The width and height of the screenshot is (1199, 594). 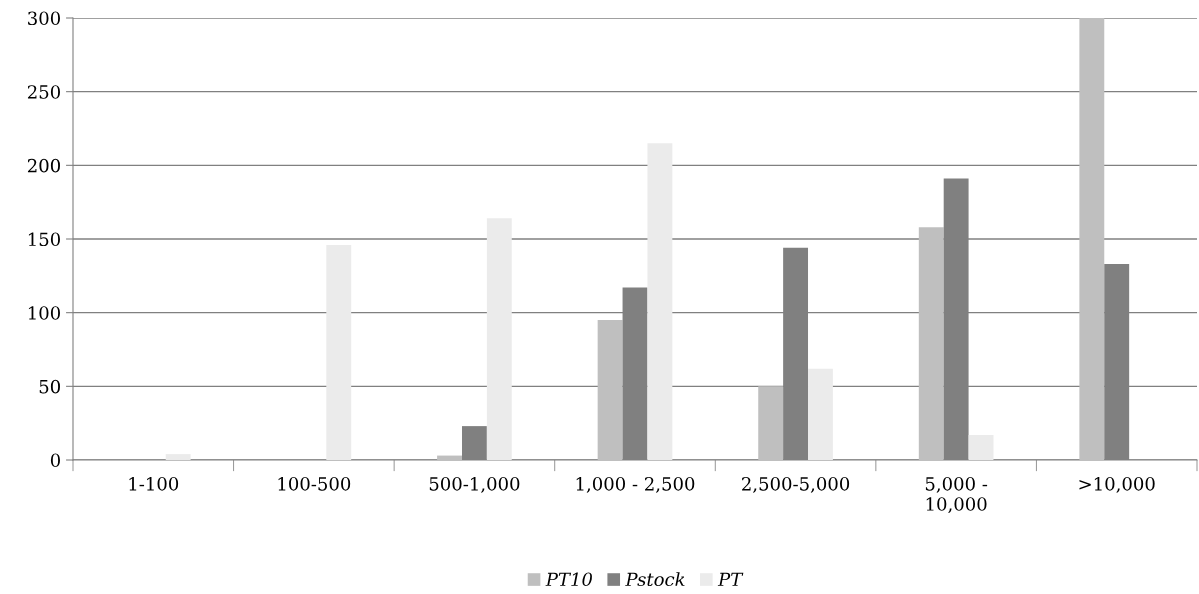 What do you see at coordinates (44, 239) in the screenshot?
I see `y-tick-label: 150` at bounding box center [44, 239].